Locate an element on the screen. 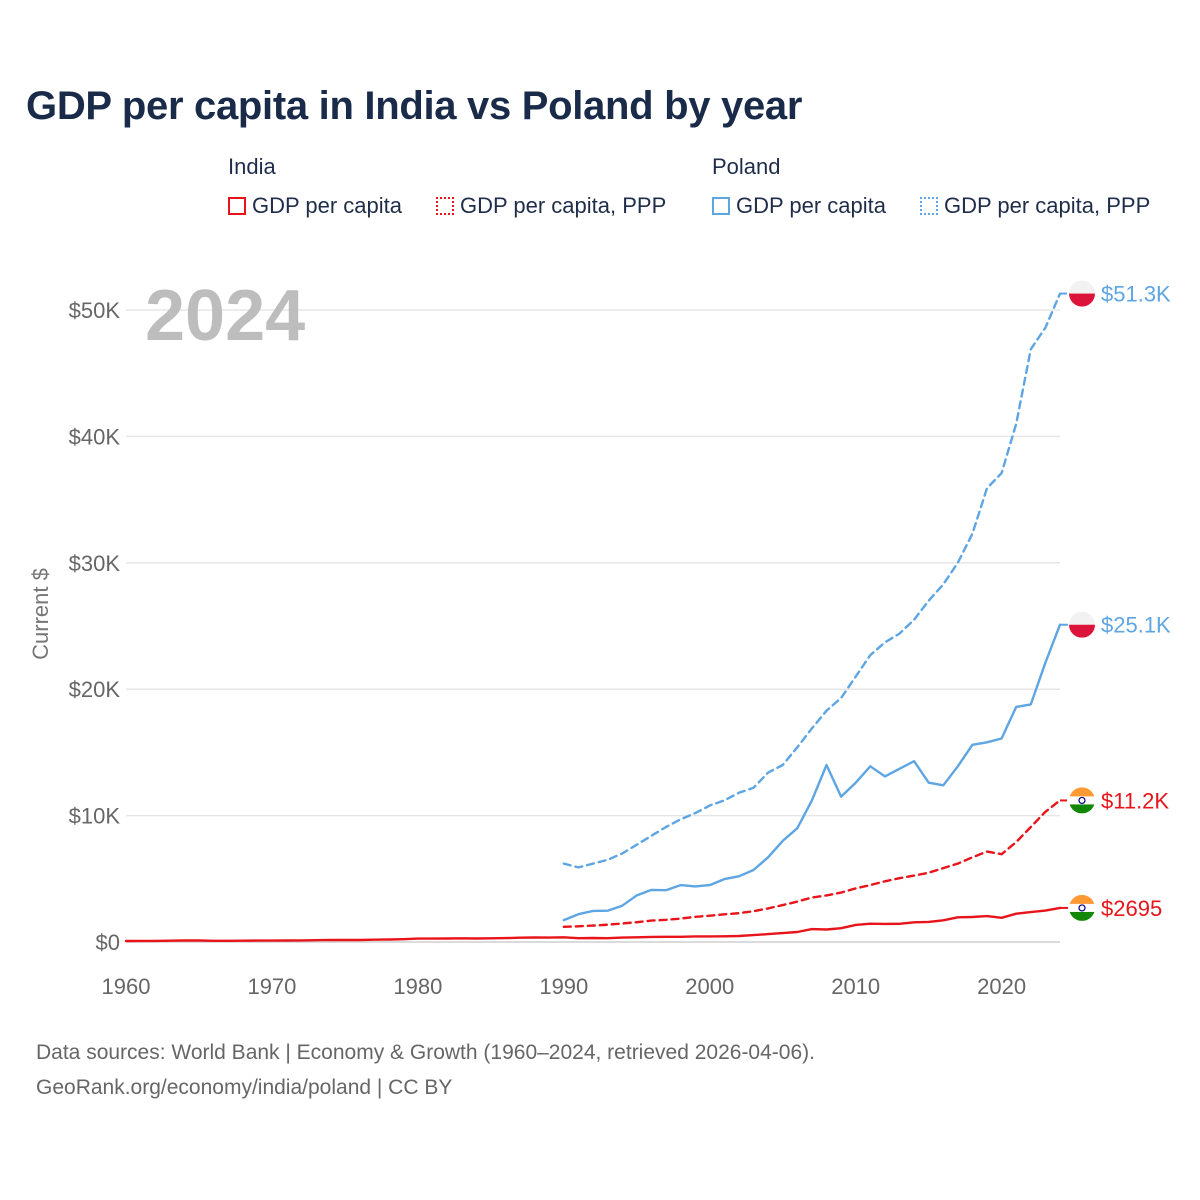 Image resolution: width=1200 pixels, height=1200 pixels. legend-item-india-gdp: GDP per capita is located at coordinates (315, 206).